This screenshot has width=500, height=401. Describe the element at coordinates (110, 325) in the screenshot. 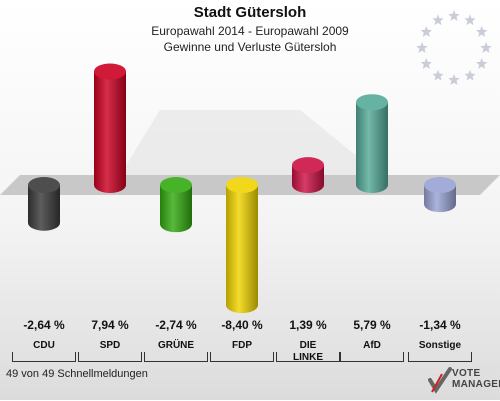

I see `value-label: 7,94 %` at that location.